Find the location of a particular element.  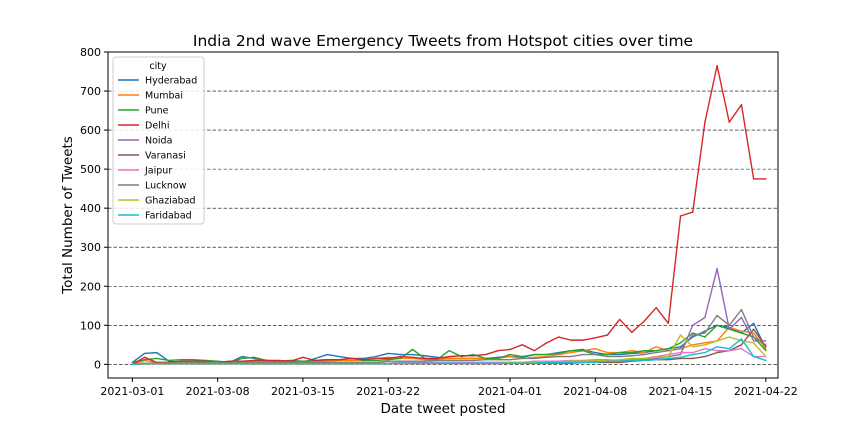

series-faridabad is located at coordinates (449, 352).